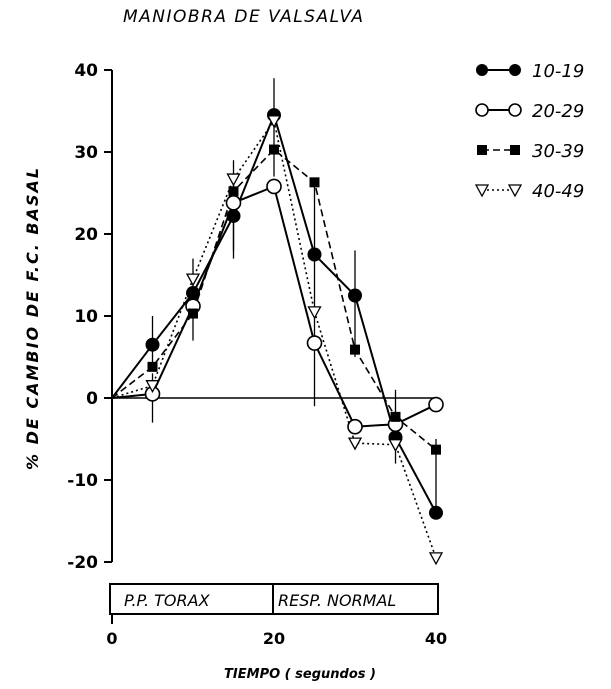  I want to click on phase-box: P.P. TORAX RESP. NORMAL, so click(274, 599).